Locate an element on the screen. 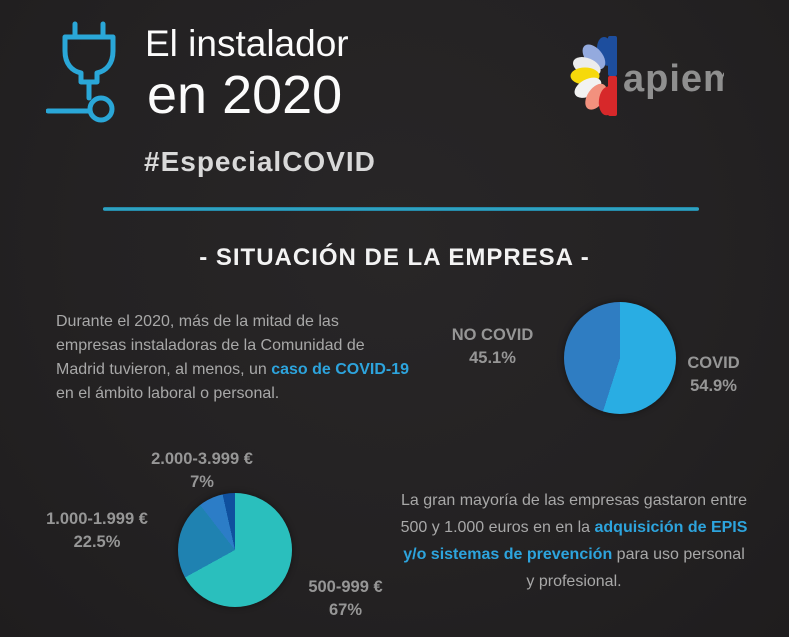 The width and height of the screenshot is (789, 637). section-title: - SITUACIÓN DE LA EMPRESA - is located at coordinates (394, 257).